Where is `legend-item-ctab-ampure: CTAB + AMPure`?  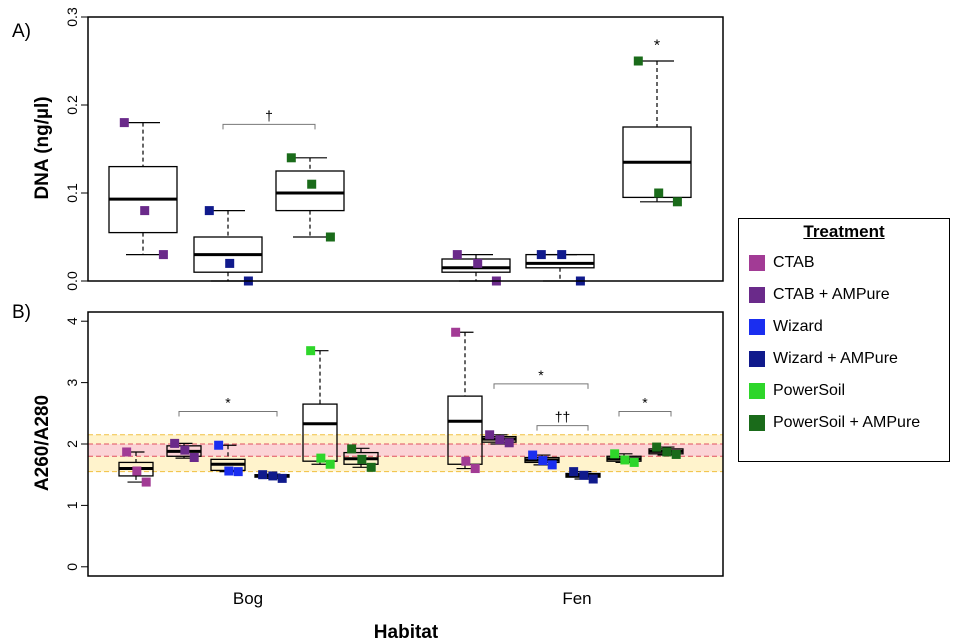 legend-item-ctab-ampure: CTAB + AMPure is located at coordinates (819, 295).